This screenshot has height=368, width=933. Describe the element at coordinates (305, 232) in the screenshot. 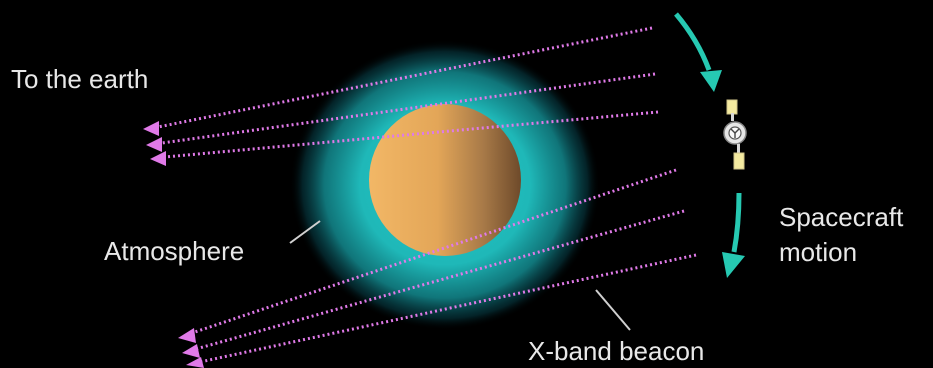

I see `atmosphere-leader-line` at that location.